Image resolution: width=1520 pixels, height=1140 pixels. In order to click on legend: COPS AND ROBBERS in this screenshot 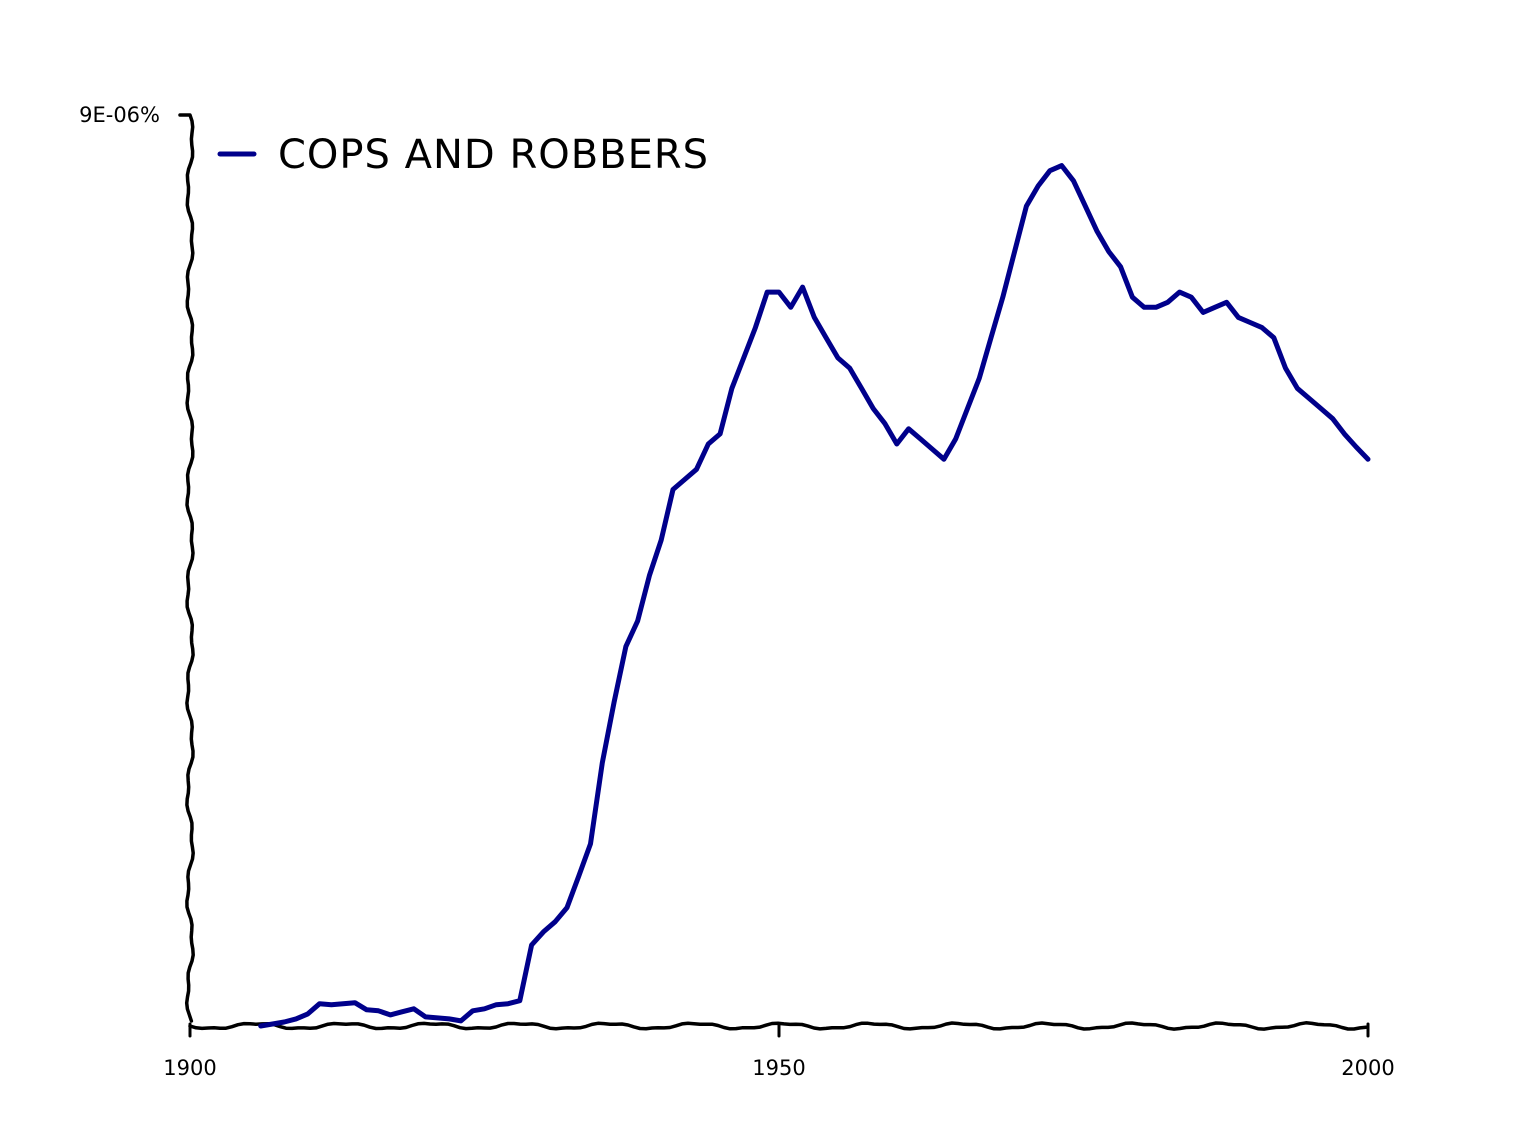, I will do `click(463, 155)`.